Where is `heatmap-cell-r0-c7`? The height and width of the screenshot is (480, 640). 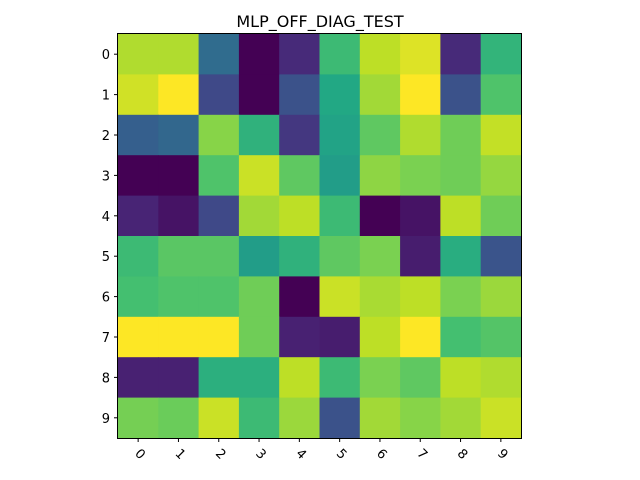 heatmap-cell-r0-c7 is located at coordinates (420, 54).